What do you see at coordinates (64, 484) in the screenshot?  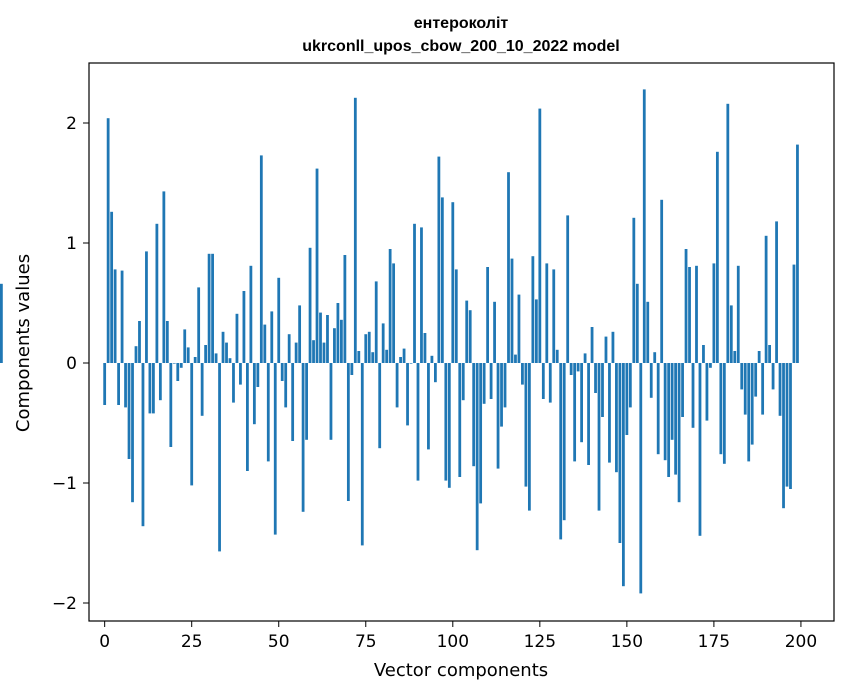 I see `y-tick-label: −1` at bounding box center [64, 484].